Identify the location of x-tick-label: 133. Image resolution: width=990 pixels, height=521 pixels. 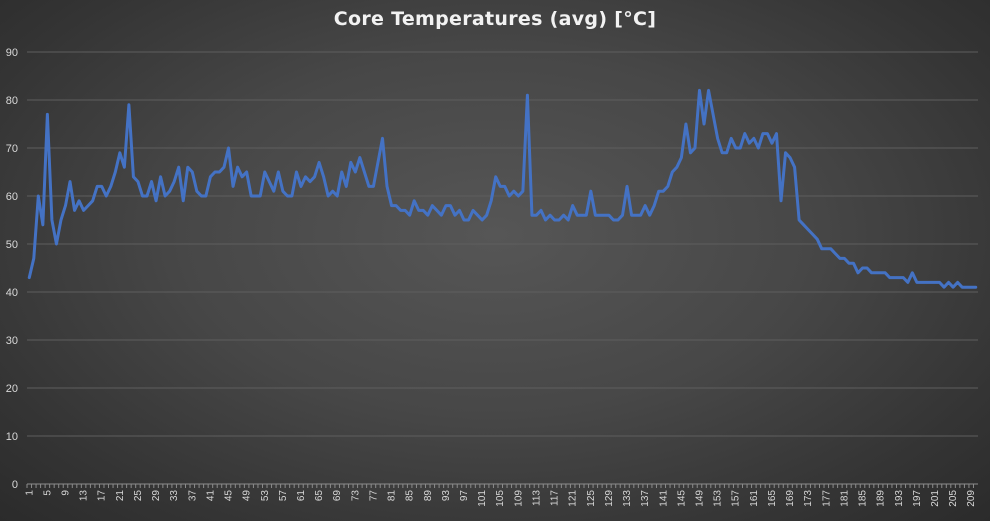
(627, 498).